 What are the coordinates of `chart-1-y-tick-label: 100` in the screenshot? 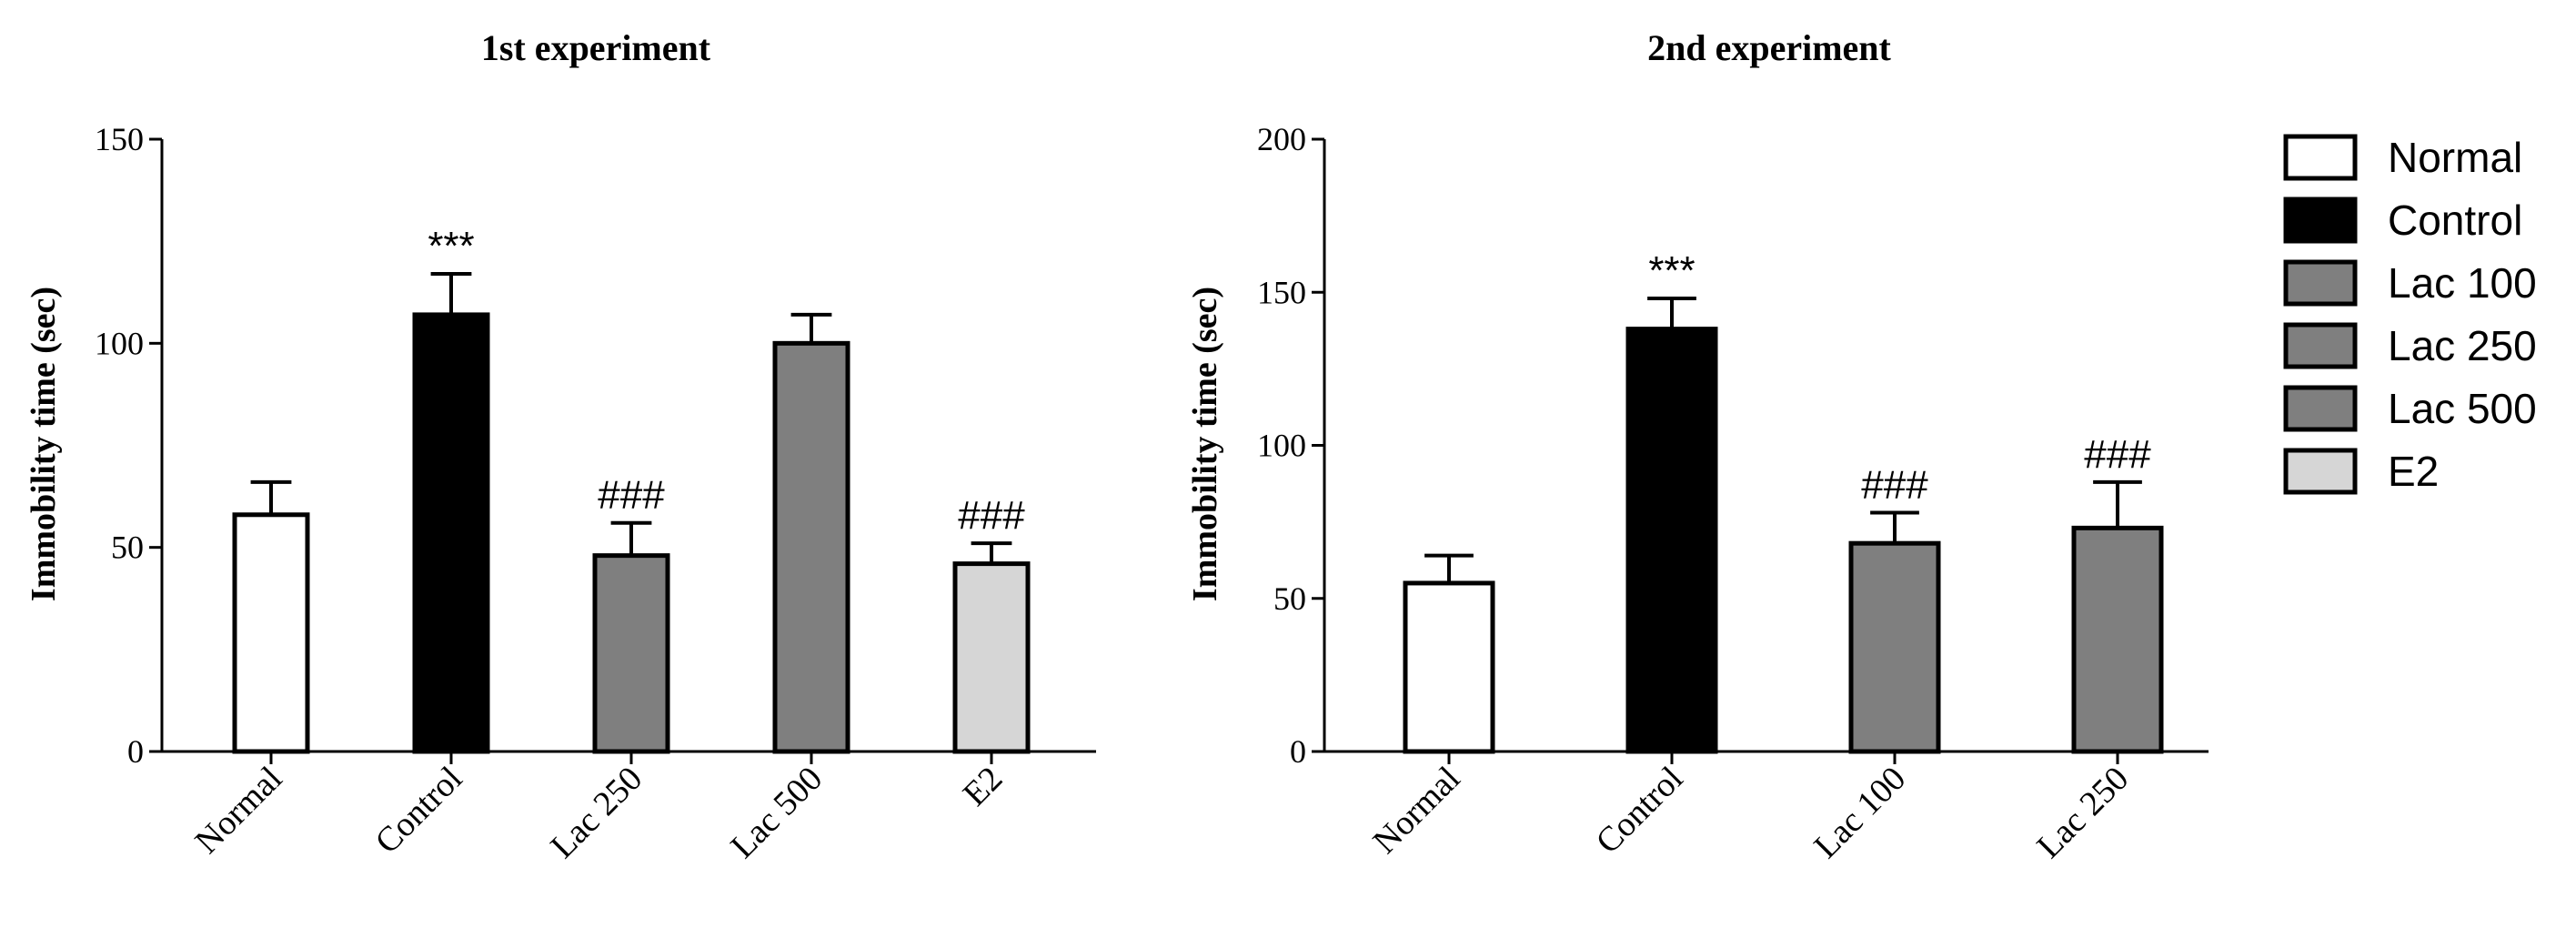 It's located at (119, 343).